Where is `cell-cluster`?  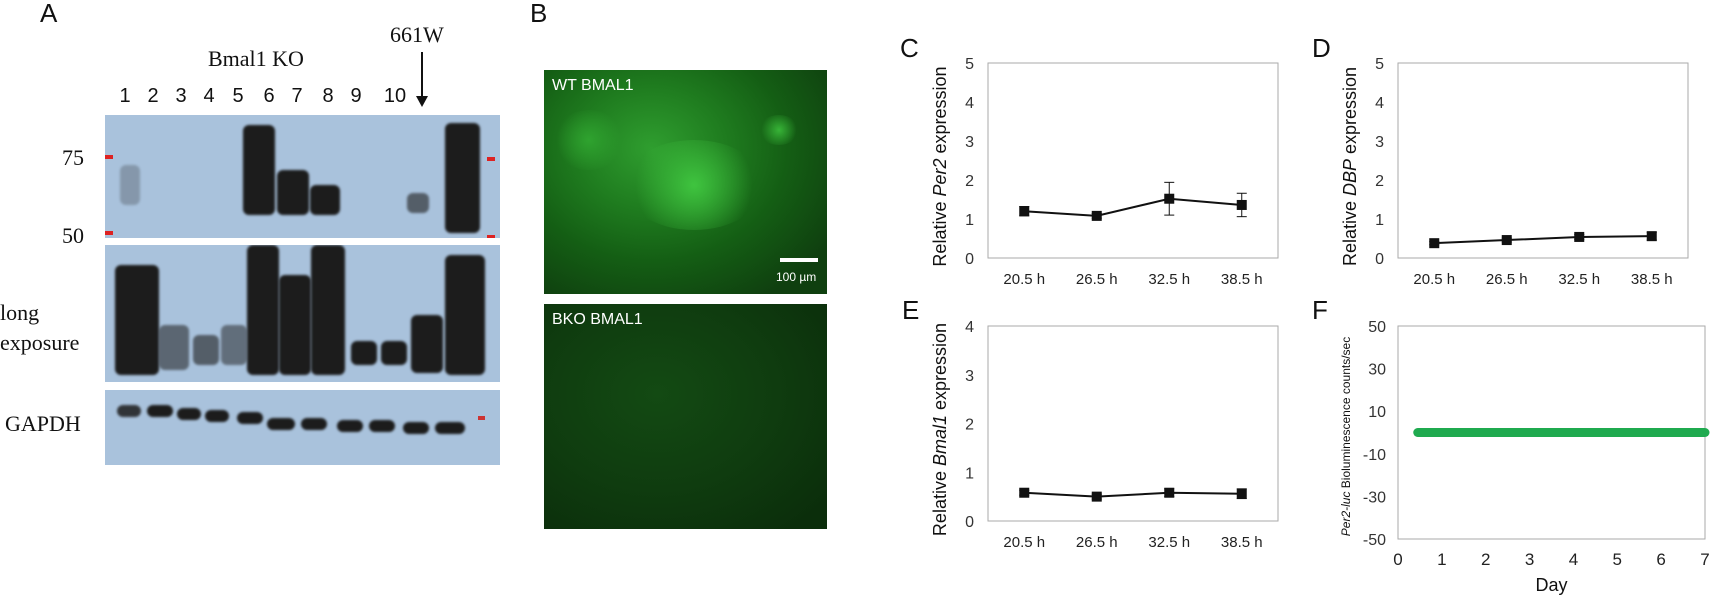 cell-cluster is located at coordinates (694, 185).